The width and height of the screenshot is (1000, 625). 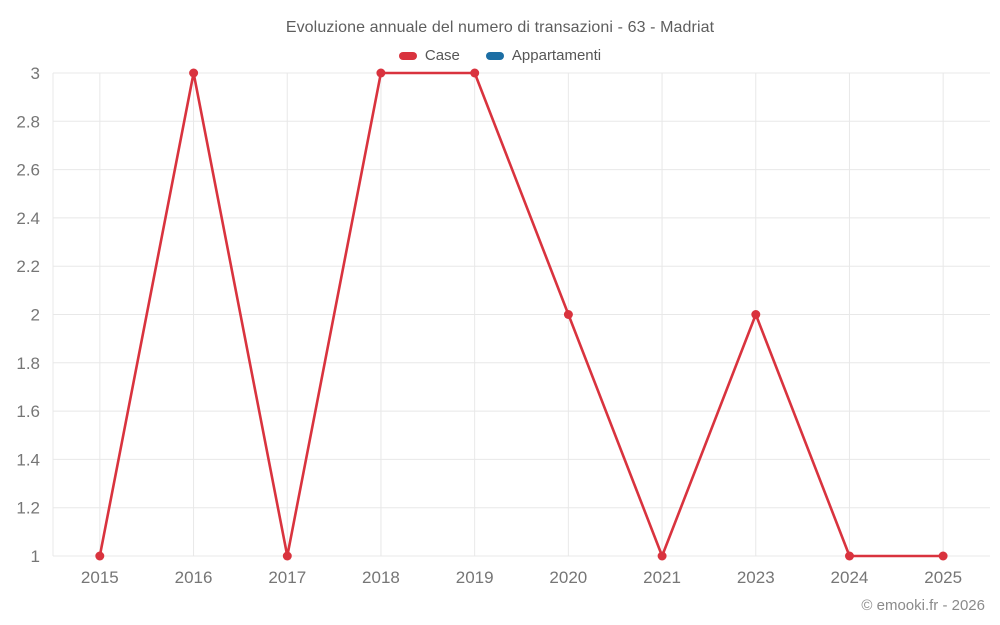 What do you see at coordinates (35, 73) in the screenshot?
I see `y-tick-label: 3` at bounding box center [35, 73].